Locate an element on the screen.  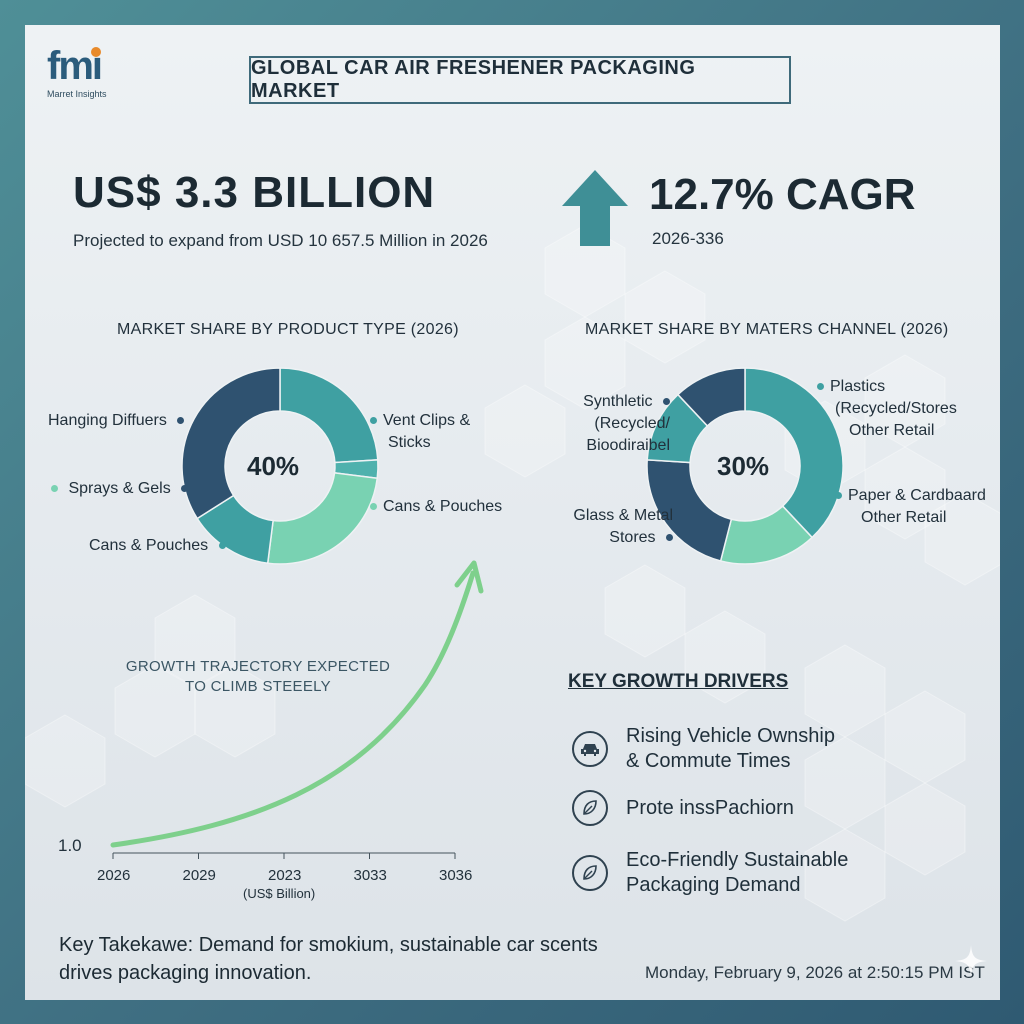
material-channel-chart-title: MARKET SHARE BY MATERS CHANNEL (2026) is located at coordinates (767, 329).